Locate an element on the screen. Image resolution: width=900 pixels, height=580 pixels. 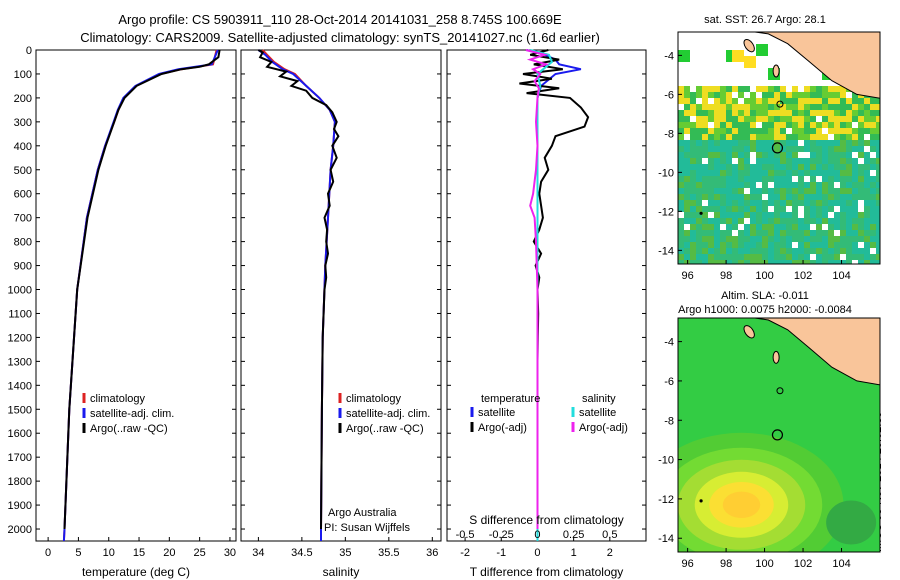
island is located at coordinates (776, 357).